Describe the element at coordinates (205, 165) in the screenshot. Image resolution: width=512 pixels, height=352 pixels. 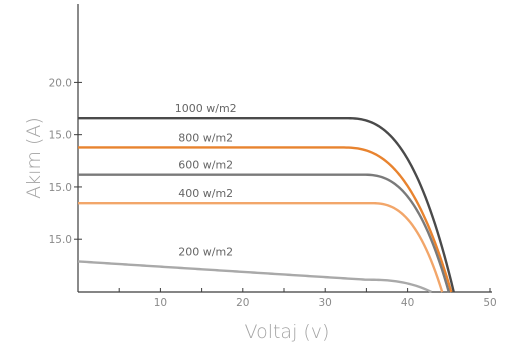
I see `series-label: 600 w/m2` at that location.